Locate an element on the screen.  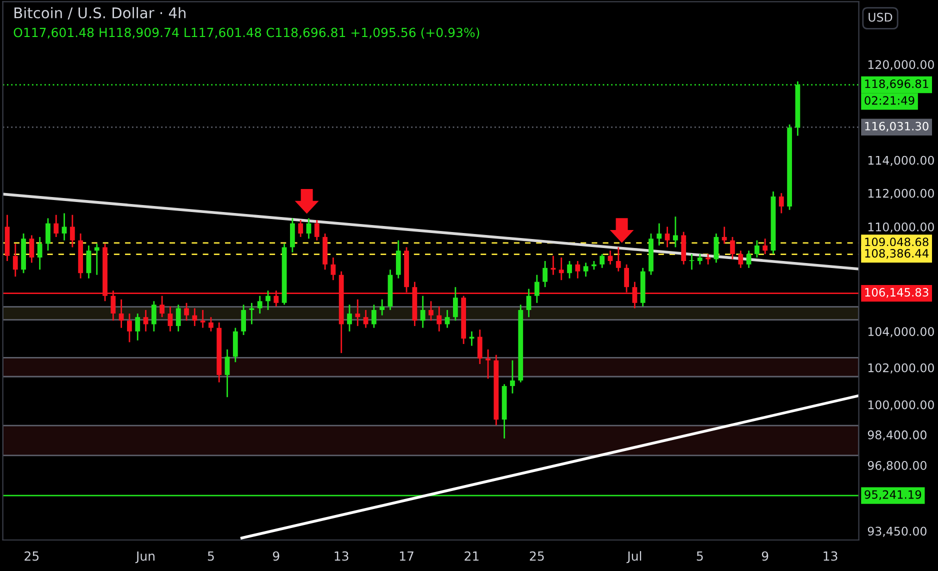
y-tick-label: 112,000.00 is located at coordinates (901, 193).